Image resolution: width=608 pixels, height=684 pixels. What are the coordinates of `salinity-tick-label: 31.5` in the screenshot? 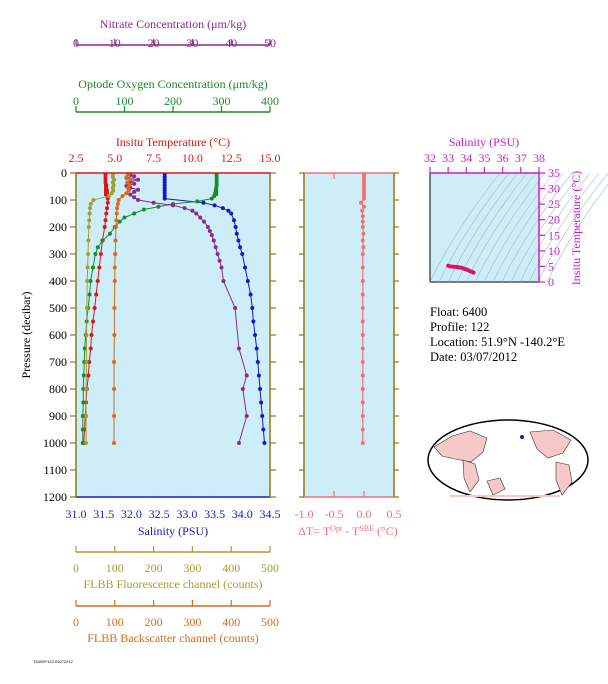 It's located at (103, 514).